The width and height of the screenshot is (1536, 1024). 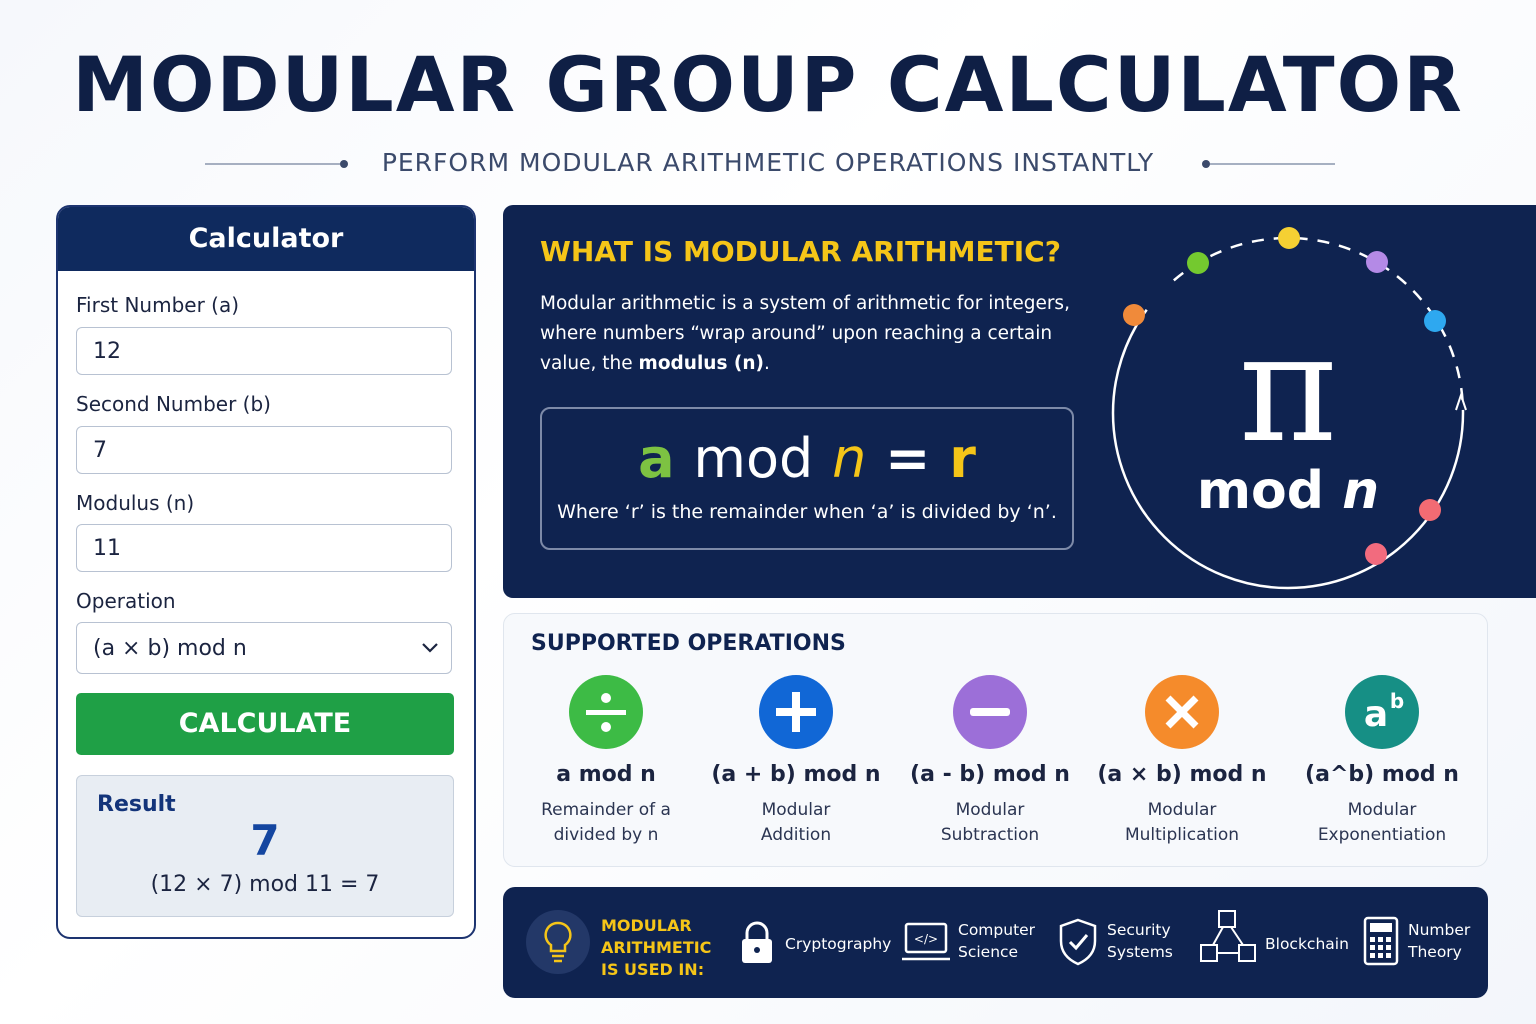 What do you see at coordinates (1182, 759) in the screenshot?
I see `operation: (a × b) mod n Modular Multiplication` at bounding box center [1182, 759].